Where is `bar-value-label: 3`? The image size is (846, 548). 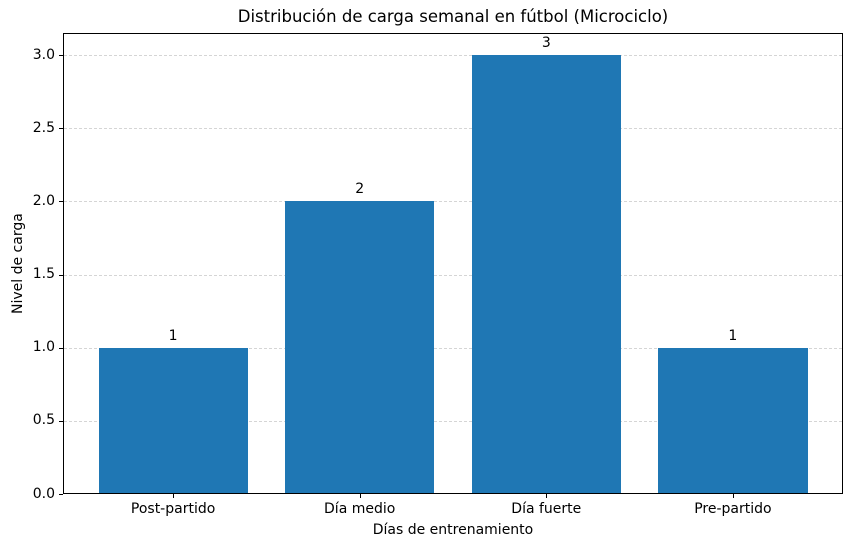
bar-value-label: 3 is located at coordinates (546, 43).